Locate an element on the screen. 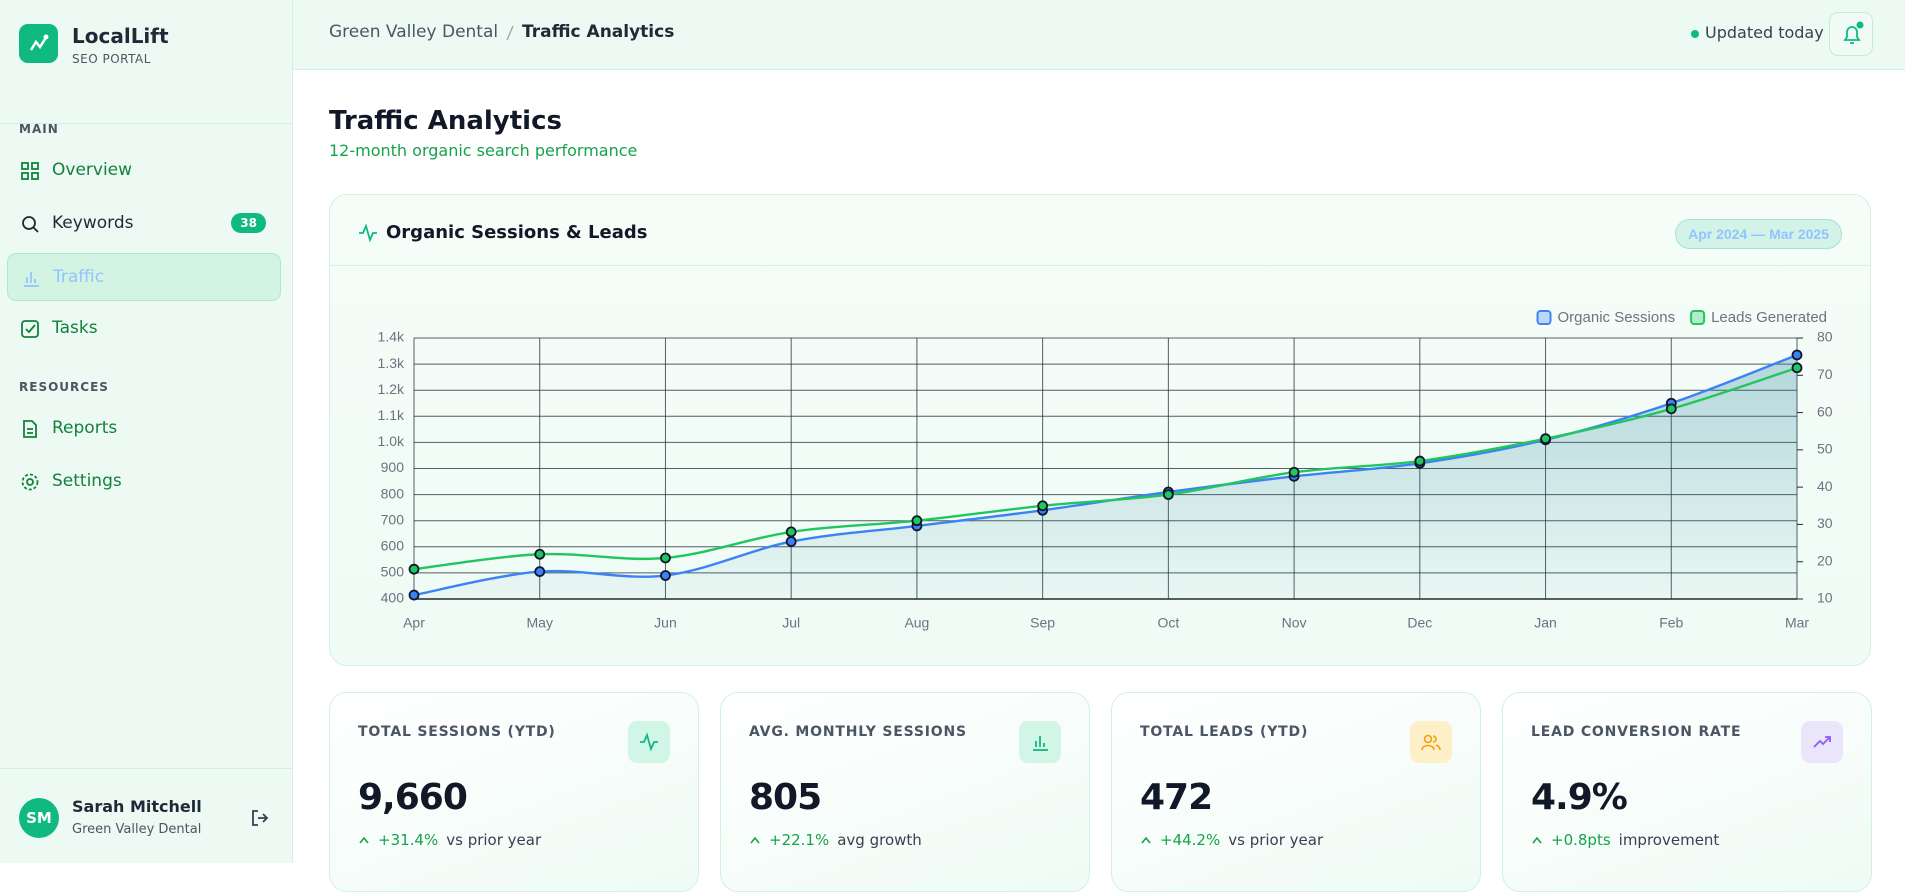 Image resolution: width=1905 pixels, height=892 pixels. logo-icon is located at coordinates (39, 42).